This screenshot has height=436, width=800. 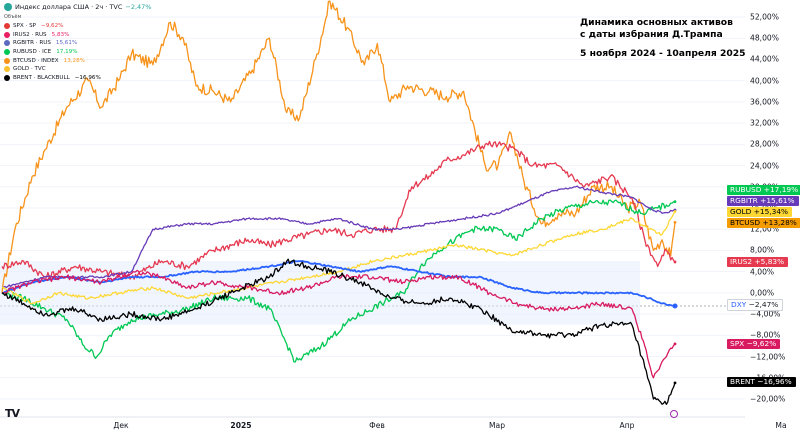 I want to click on series-endpoint-rubusd, so click(x=675, y=202).